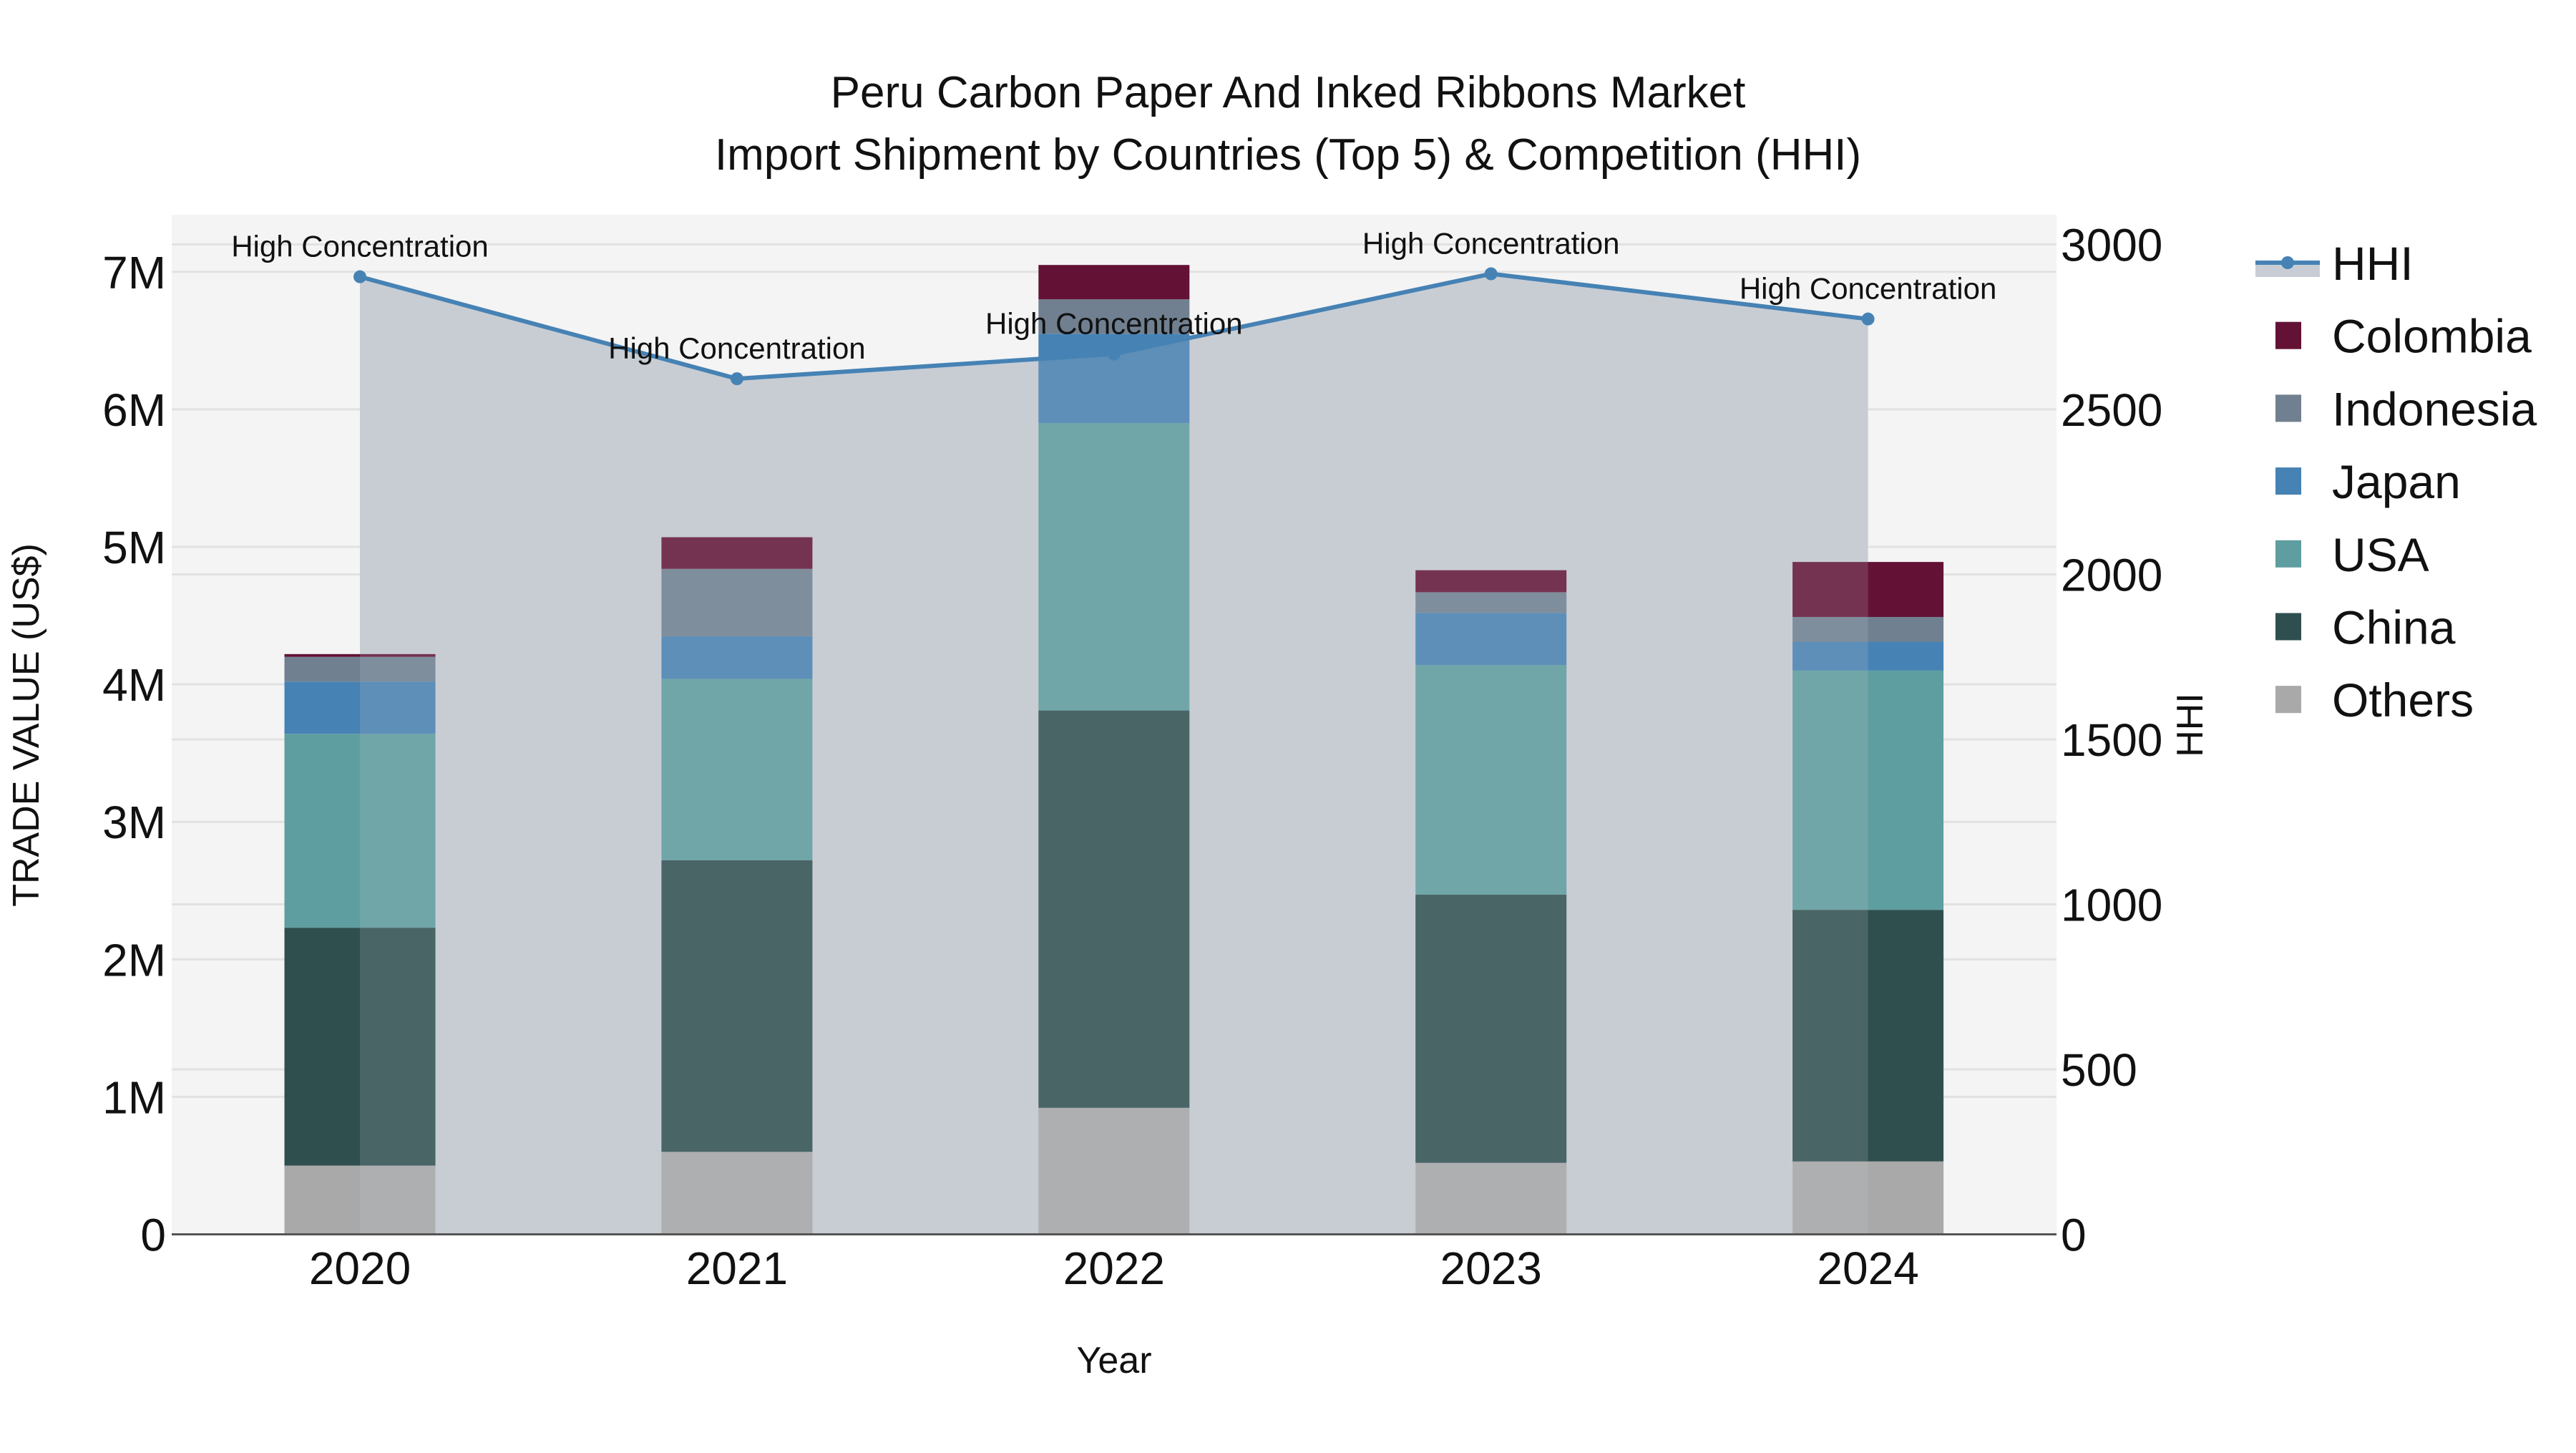 The image size is (2576, 1453). I want to click on x-tick-2021: 2021, so click(737, 1268).